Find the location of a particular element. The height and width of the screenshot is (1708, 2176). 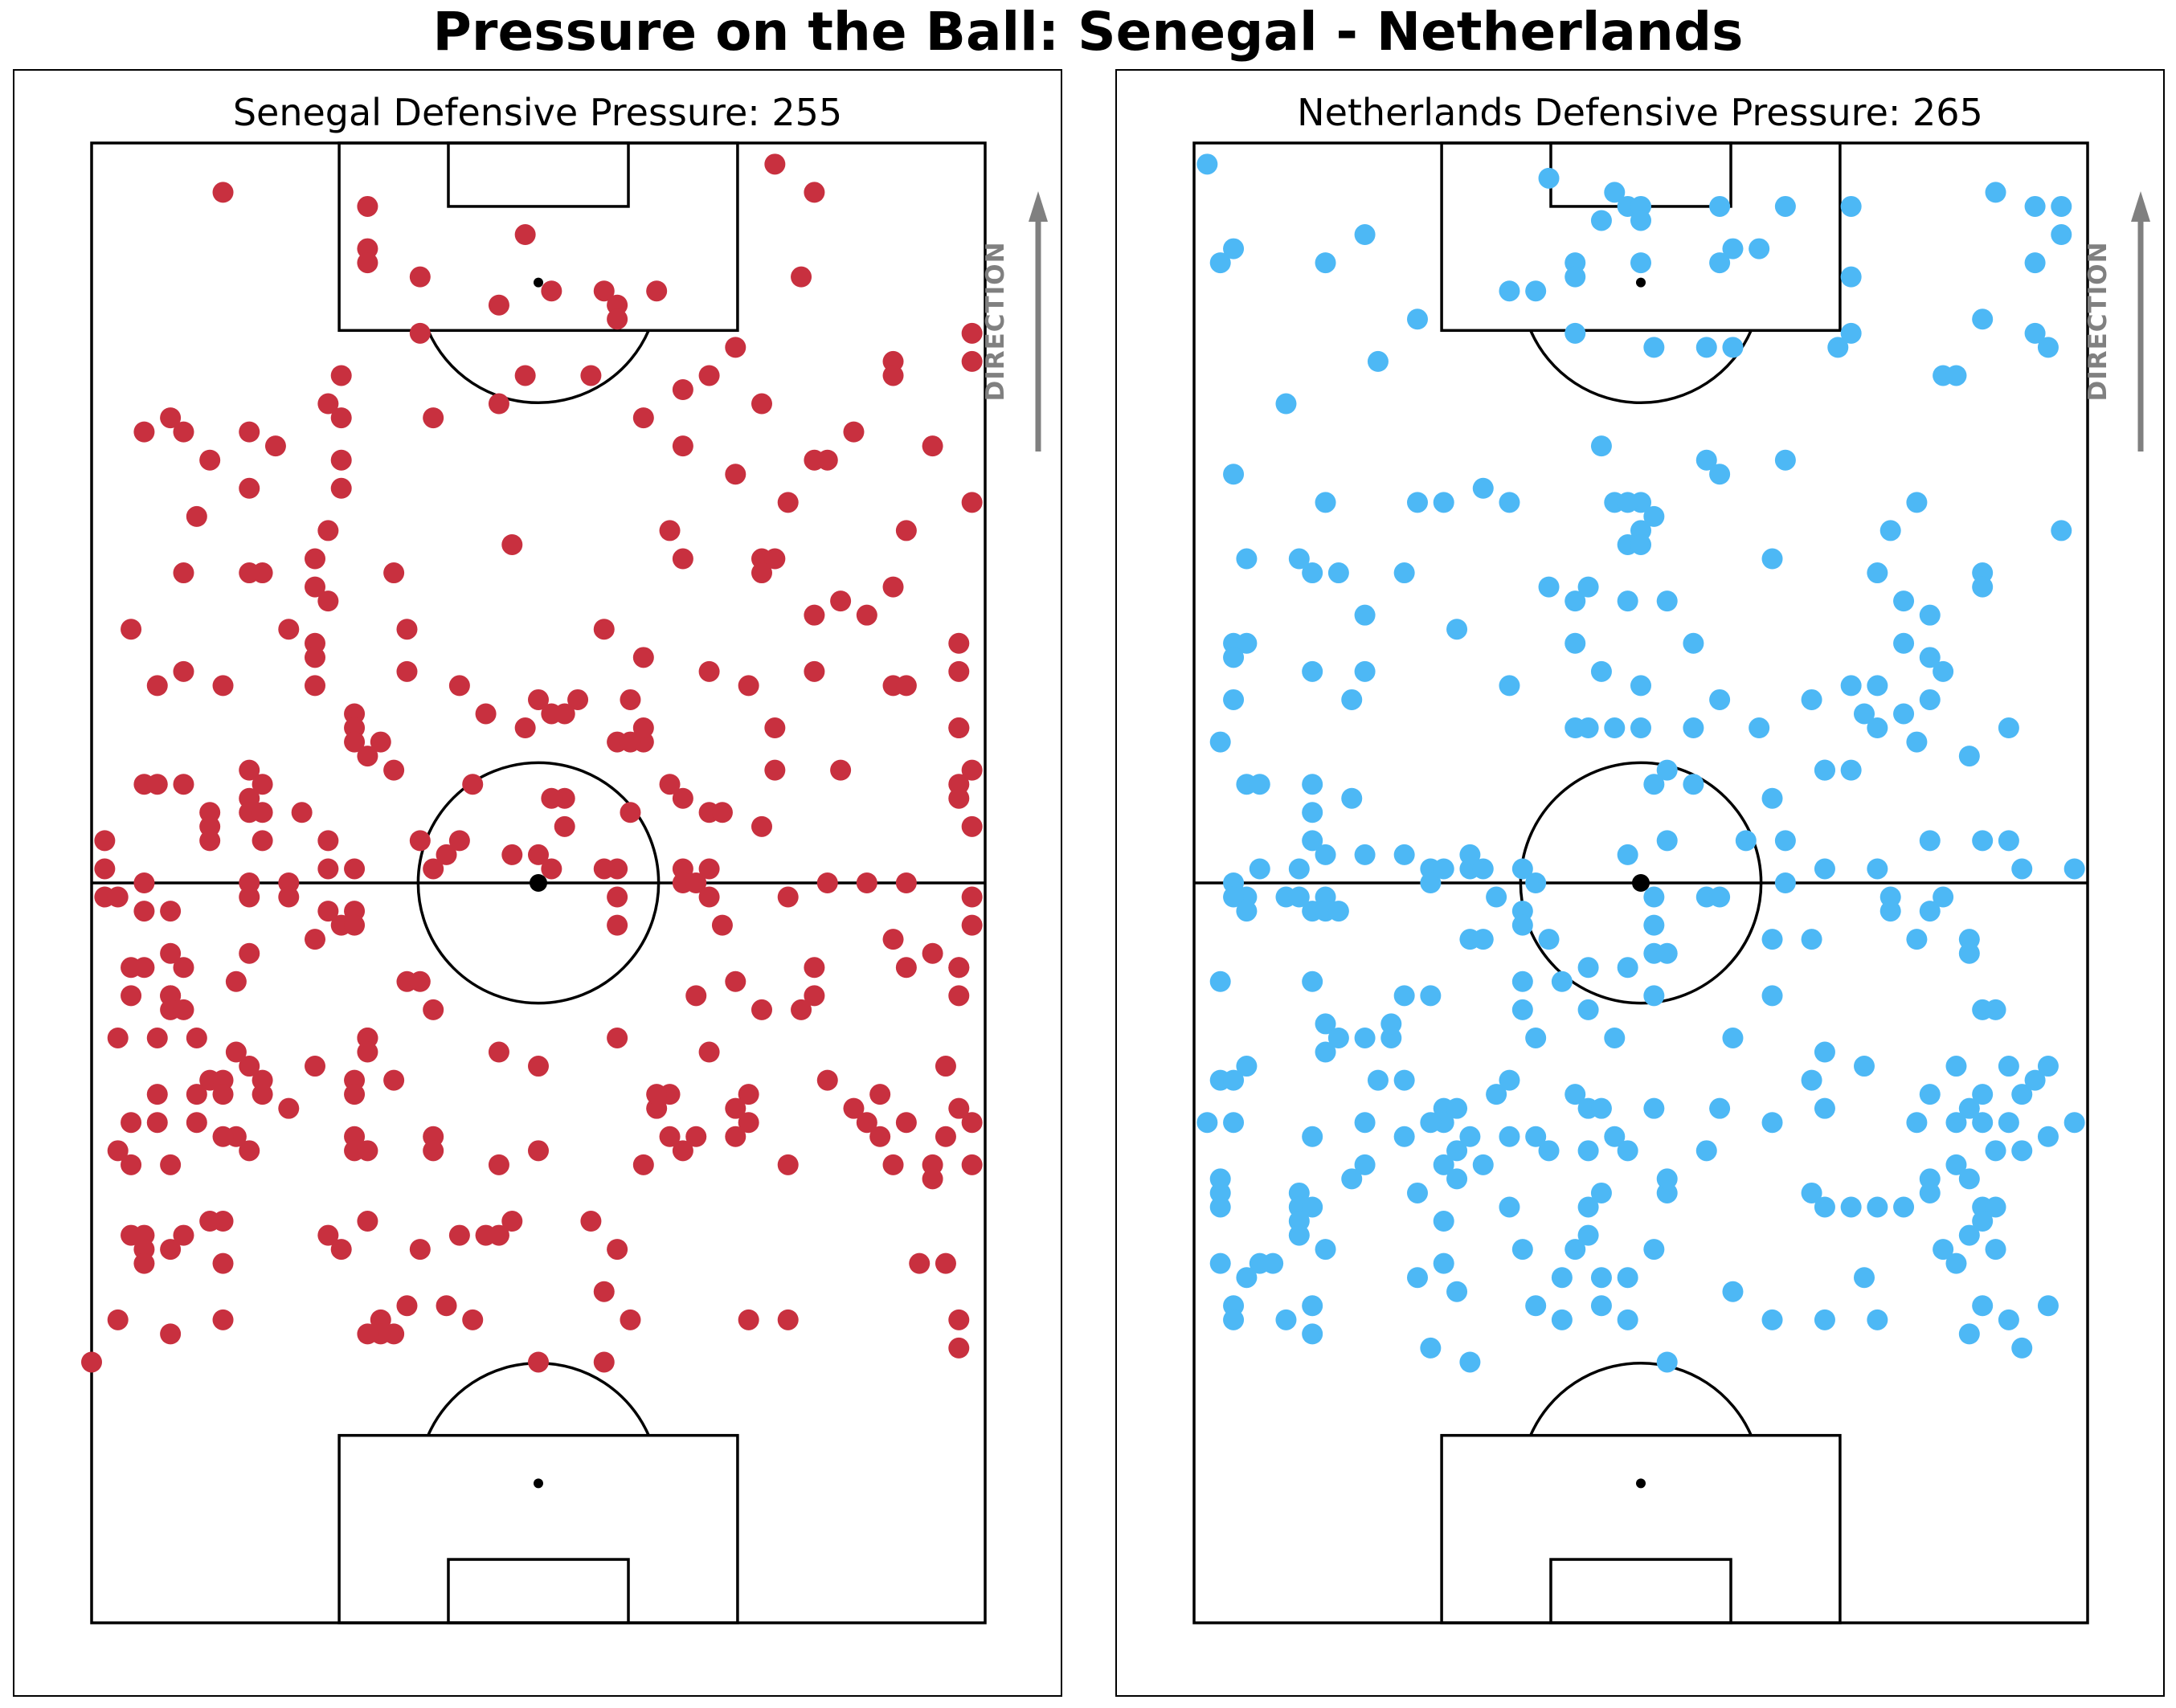

senegal-panel-title: Senegal Defensive Pressure: 255 is located at coordinates (537, 112).